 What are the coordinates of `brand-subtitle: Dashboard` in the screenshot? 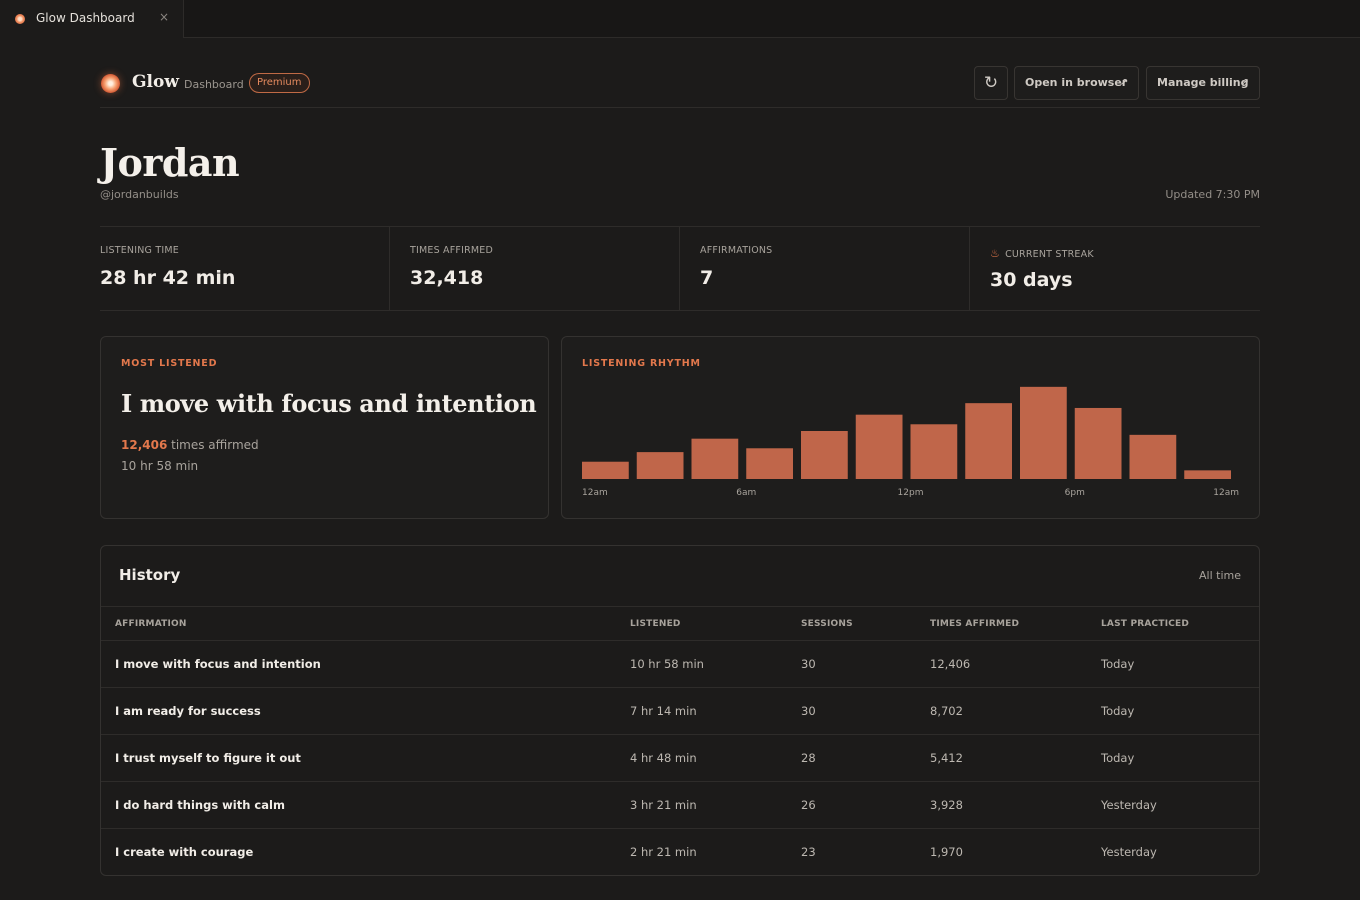 It's located at (214, 84).